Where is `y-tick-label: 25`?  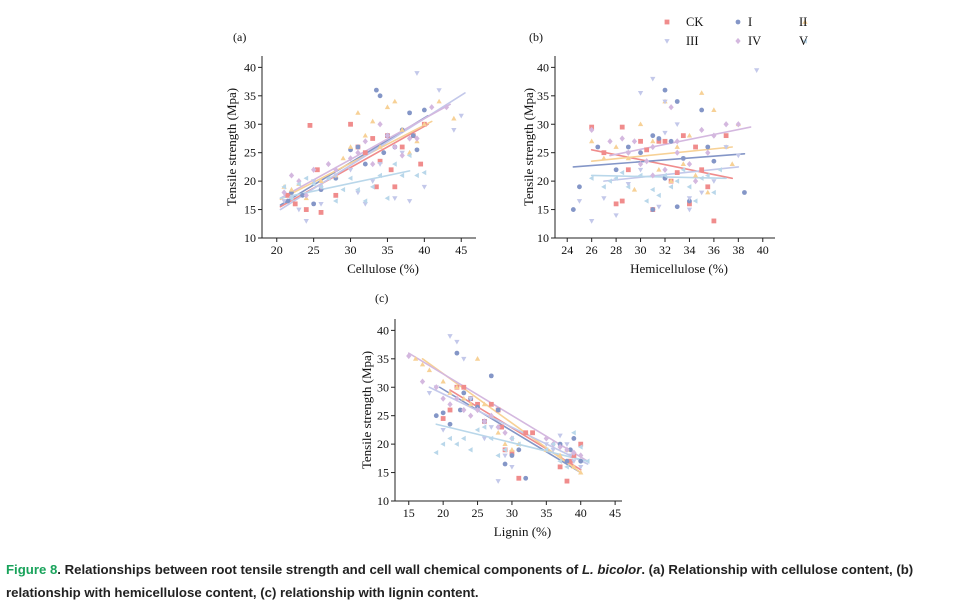 y-tick-label: 25 is located at coordinates (543, 153).